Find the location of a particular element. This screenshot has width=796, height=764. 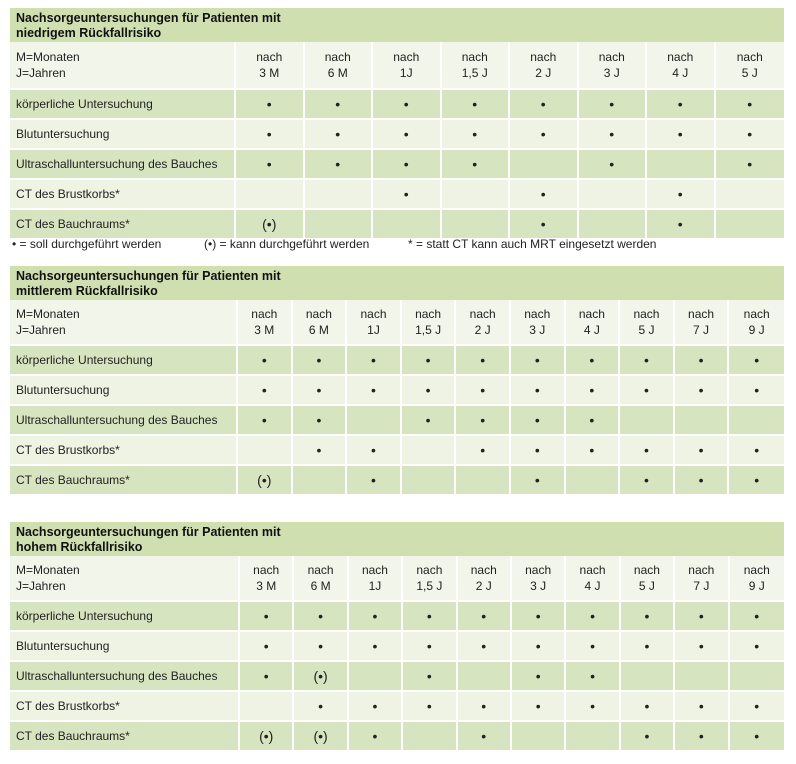

column-header-bottom: 2 J is located at coordinates (483, 586).